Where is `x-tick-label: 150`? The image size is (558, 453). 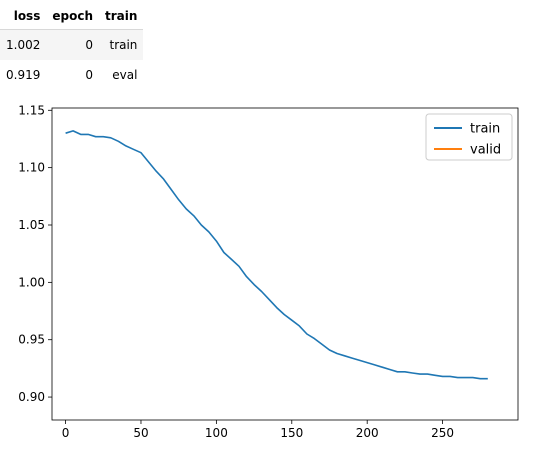
x-tick-label: 150 is located at coordinates (291, 433).